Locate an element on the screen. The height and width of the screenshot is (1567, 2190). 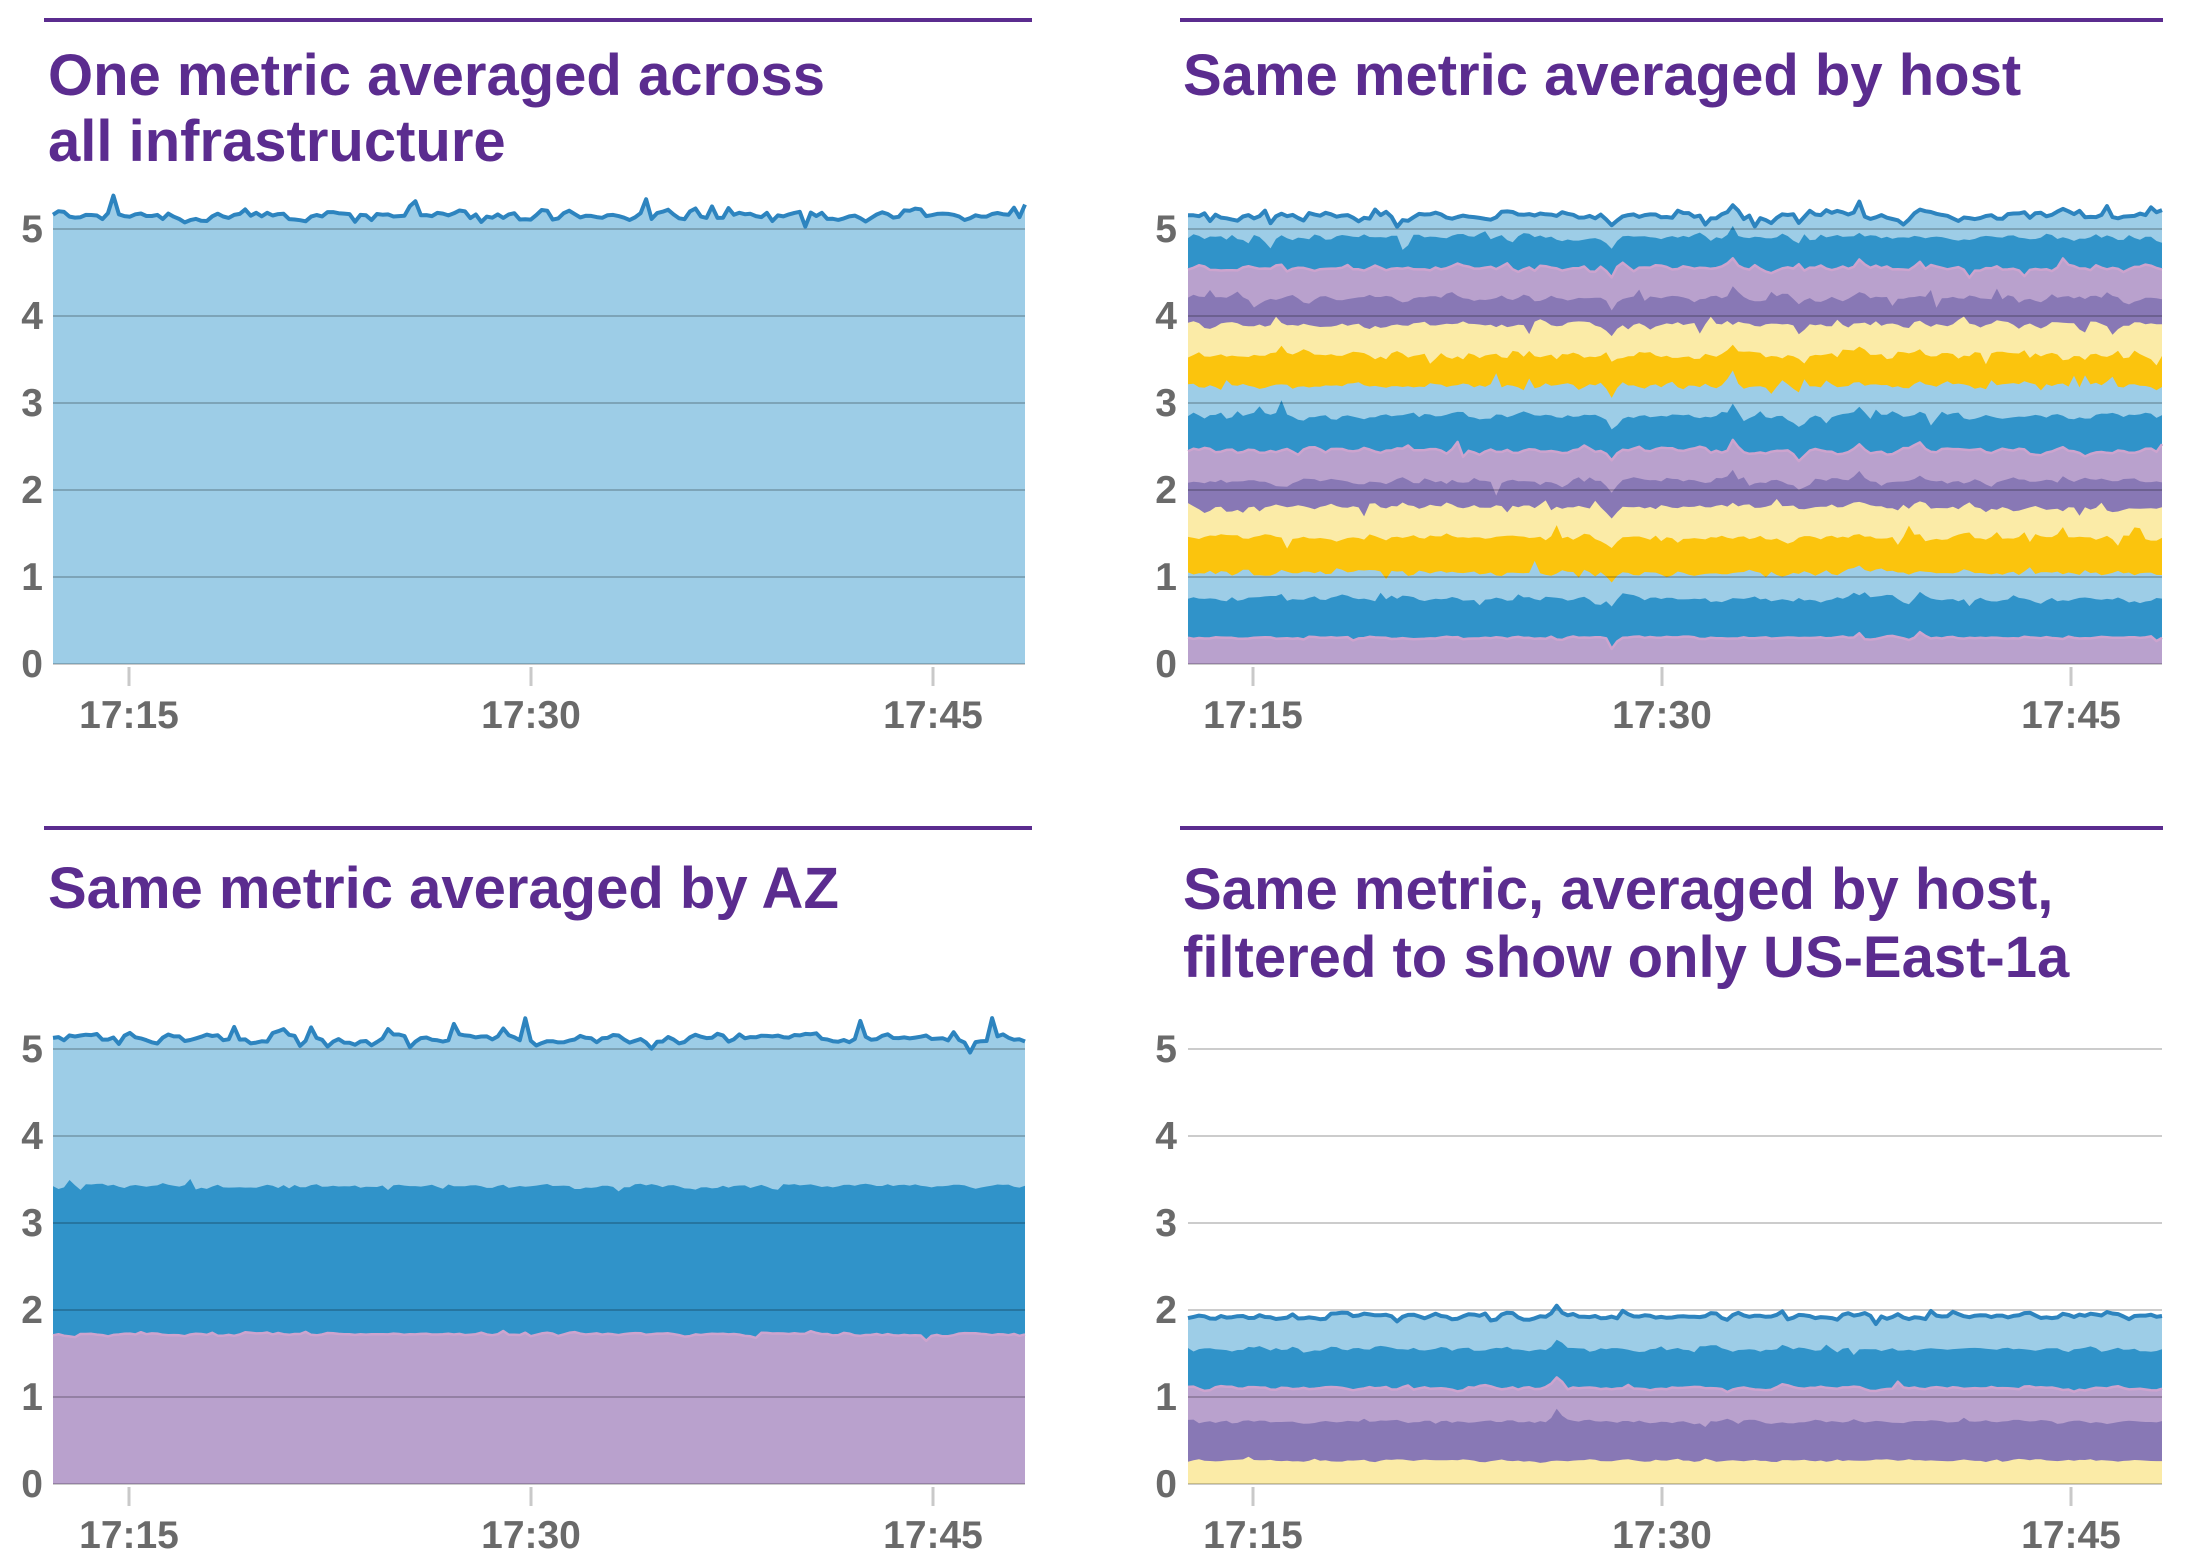
svg-text: Same metric averaged by host is located at coordinates (1602, 75).